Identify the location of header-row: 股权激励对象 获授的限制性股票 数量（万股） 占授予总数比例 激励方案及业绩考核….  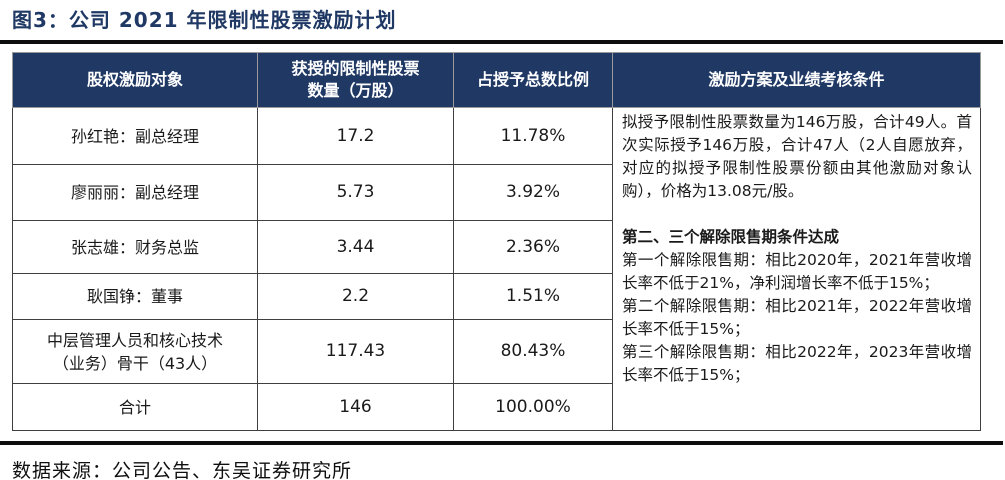
(496, 80).